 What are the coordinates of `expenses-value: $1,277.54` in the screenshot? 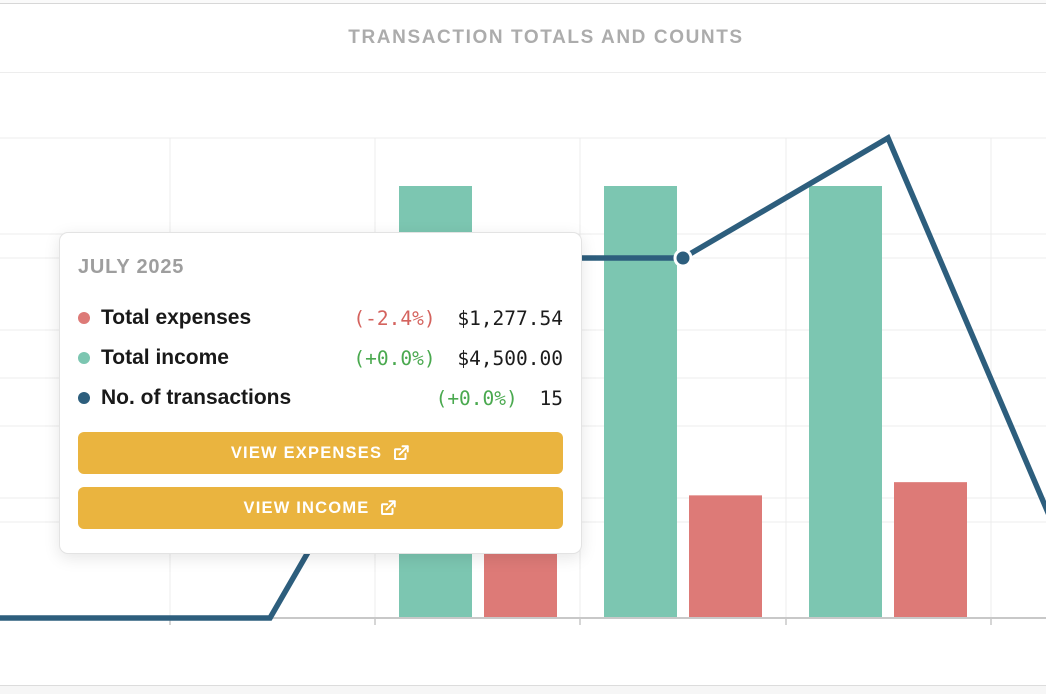 It's located at (510, 318).